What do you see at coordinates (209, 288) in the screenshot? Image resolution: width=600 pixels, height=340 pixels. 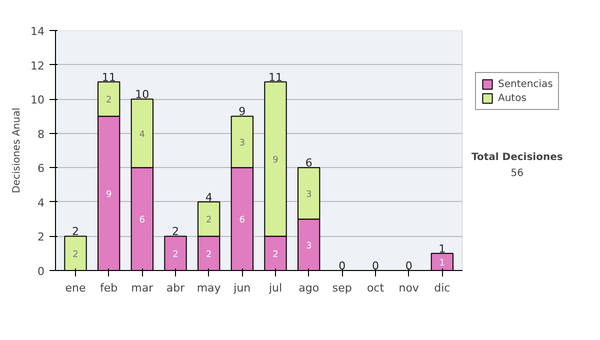 I see `x-tick-label: may` at bounding box center [209, 288].